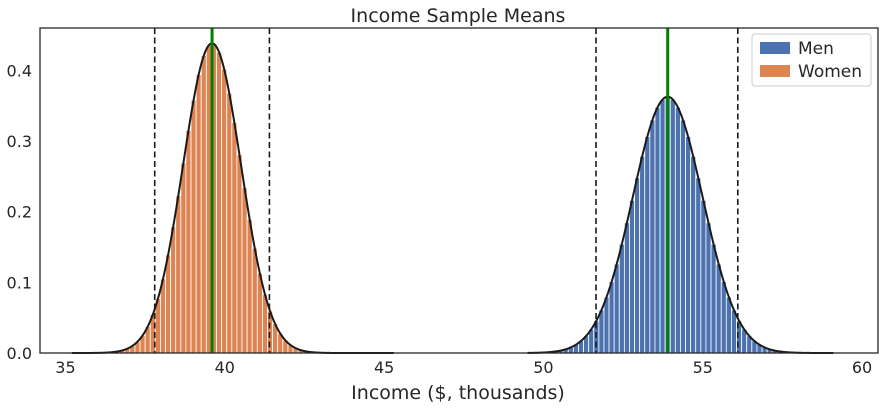  Describe the element at coordinates (543, 367) in the screenshot. I see `x-tick-label: 50` at that location.